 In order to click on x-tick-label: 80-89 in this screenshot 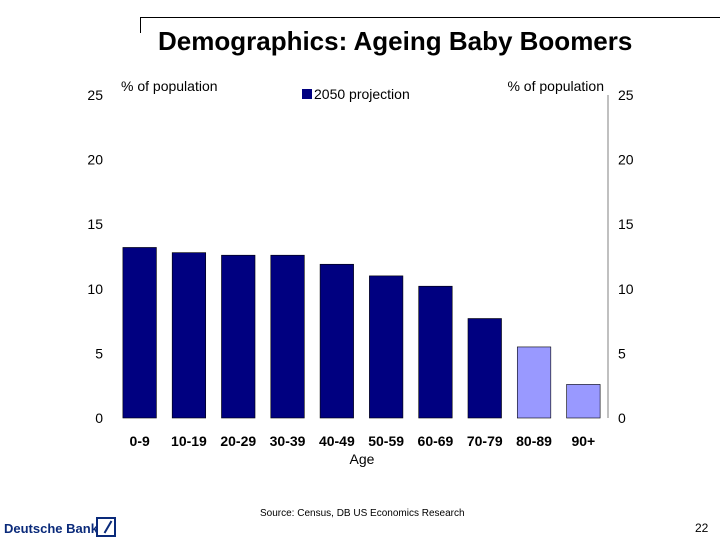, I will do `click(534, 441)`.